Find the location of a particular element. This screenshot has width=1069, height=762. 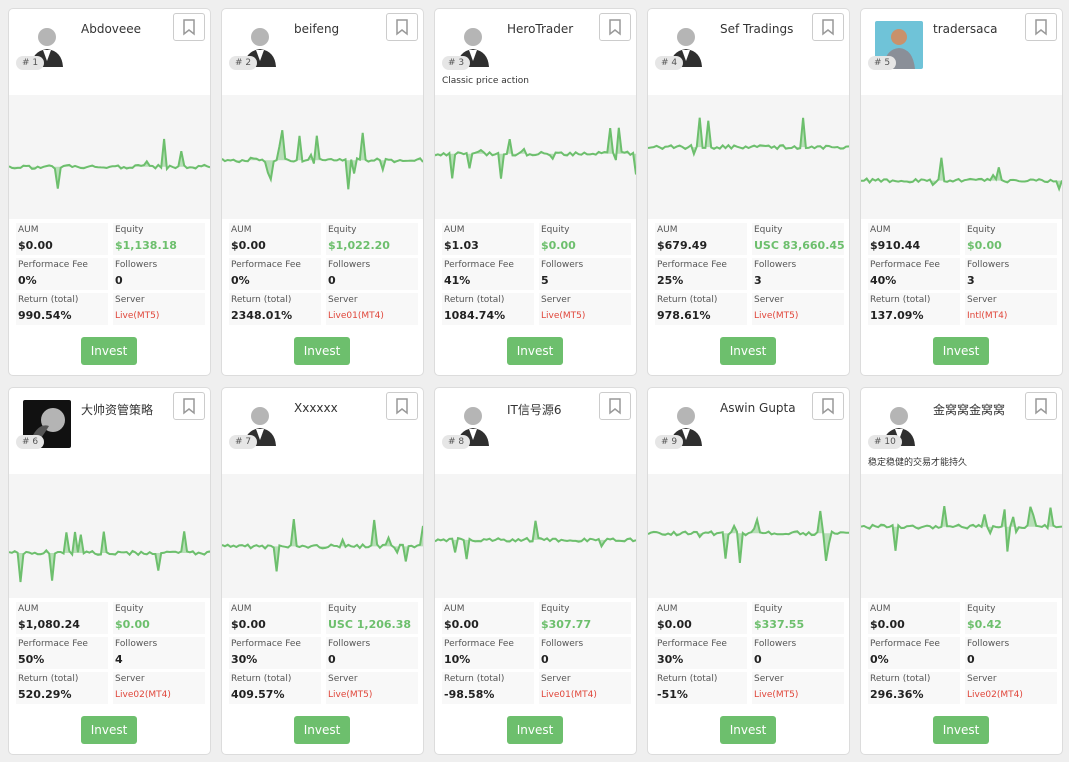

bookmark-icon is located at coordinates (615, 27).